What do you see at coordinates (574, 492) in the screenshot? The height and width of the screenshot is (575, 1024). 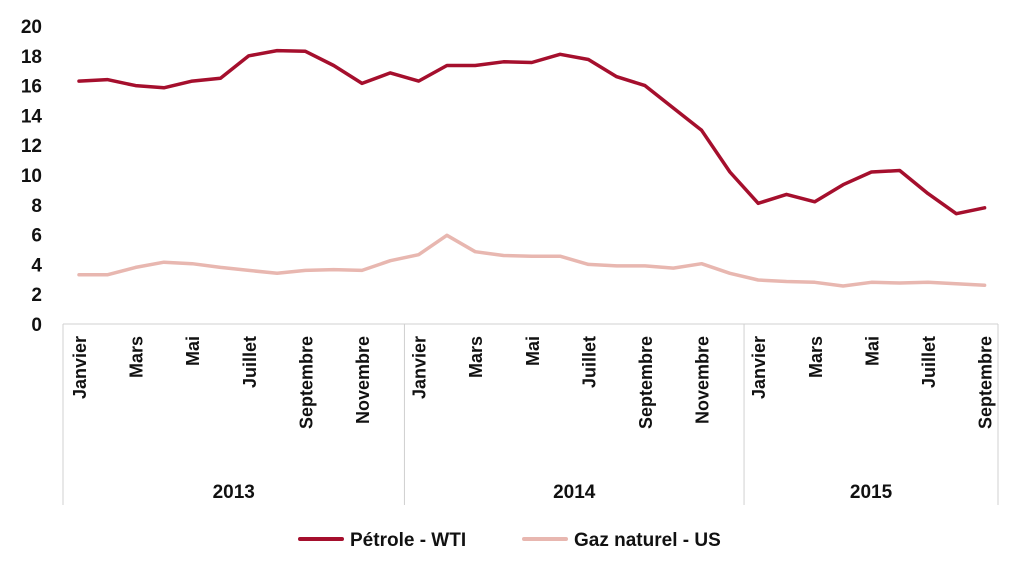 I see `year-label: 2014` at bounding box center [574, 492].